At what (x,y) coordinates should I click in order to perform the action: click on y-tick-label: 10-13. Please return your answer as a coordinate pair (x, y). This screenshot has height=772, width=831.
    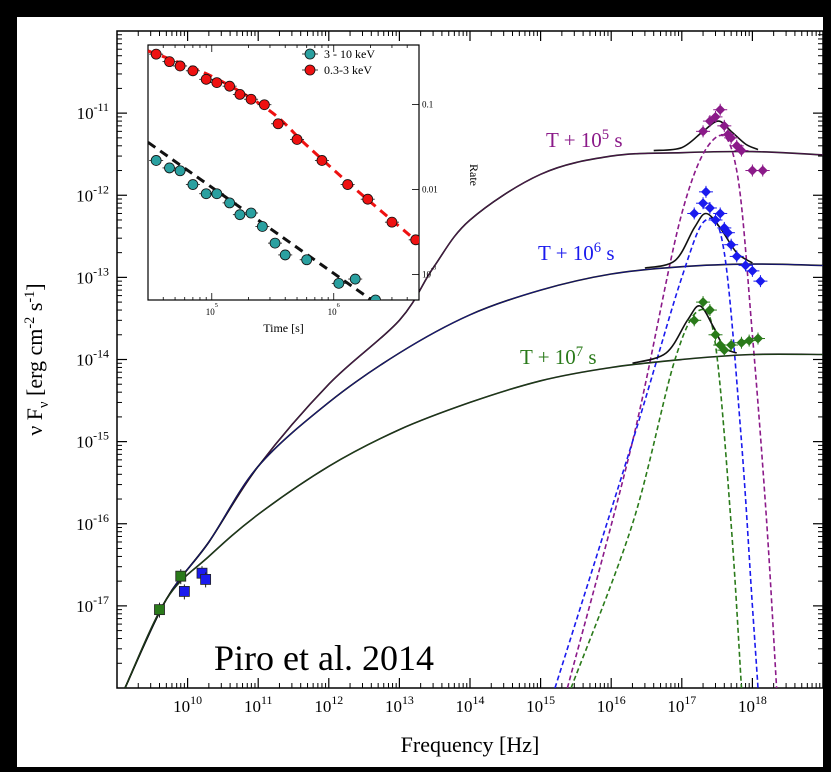
    Looking at the image, I should click on (92, 275).